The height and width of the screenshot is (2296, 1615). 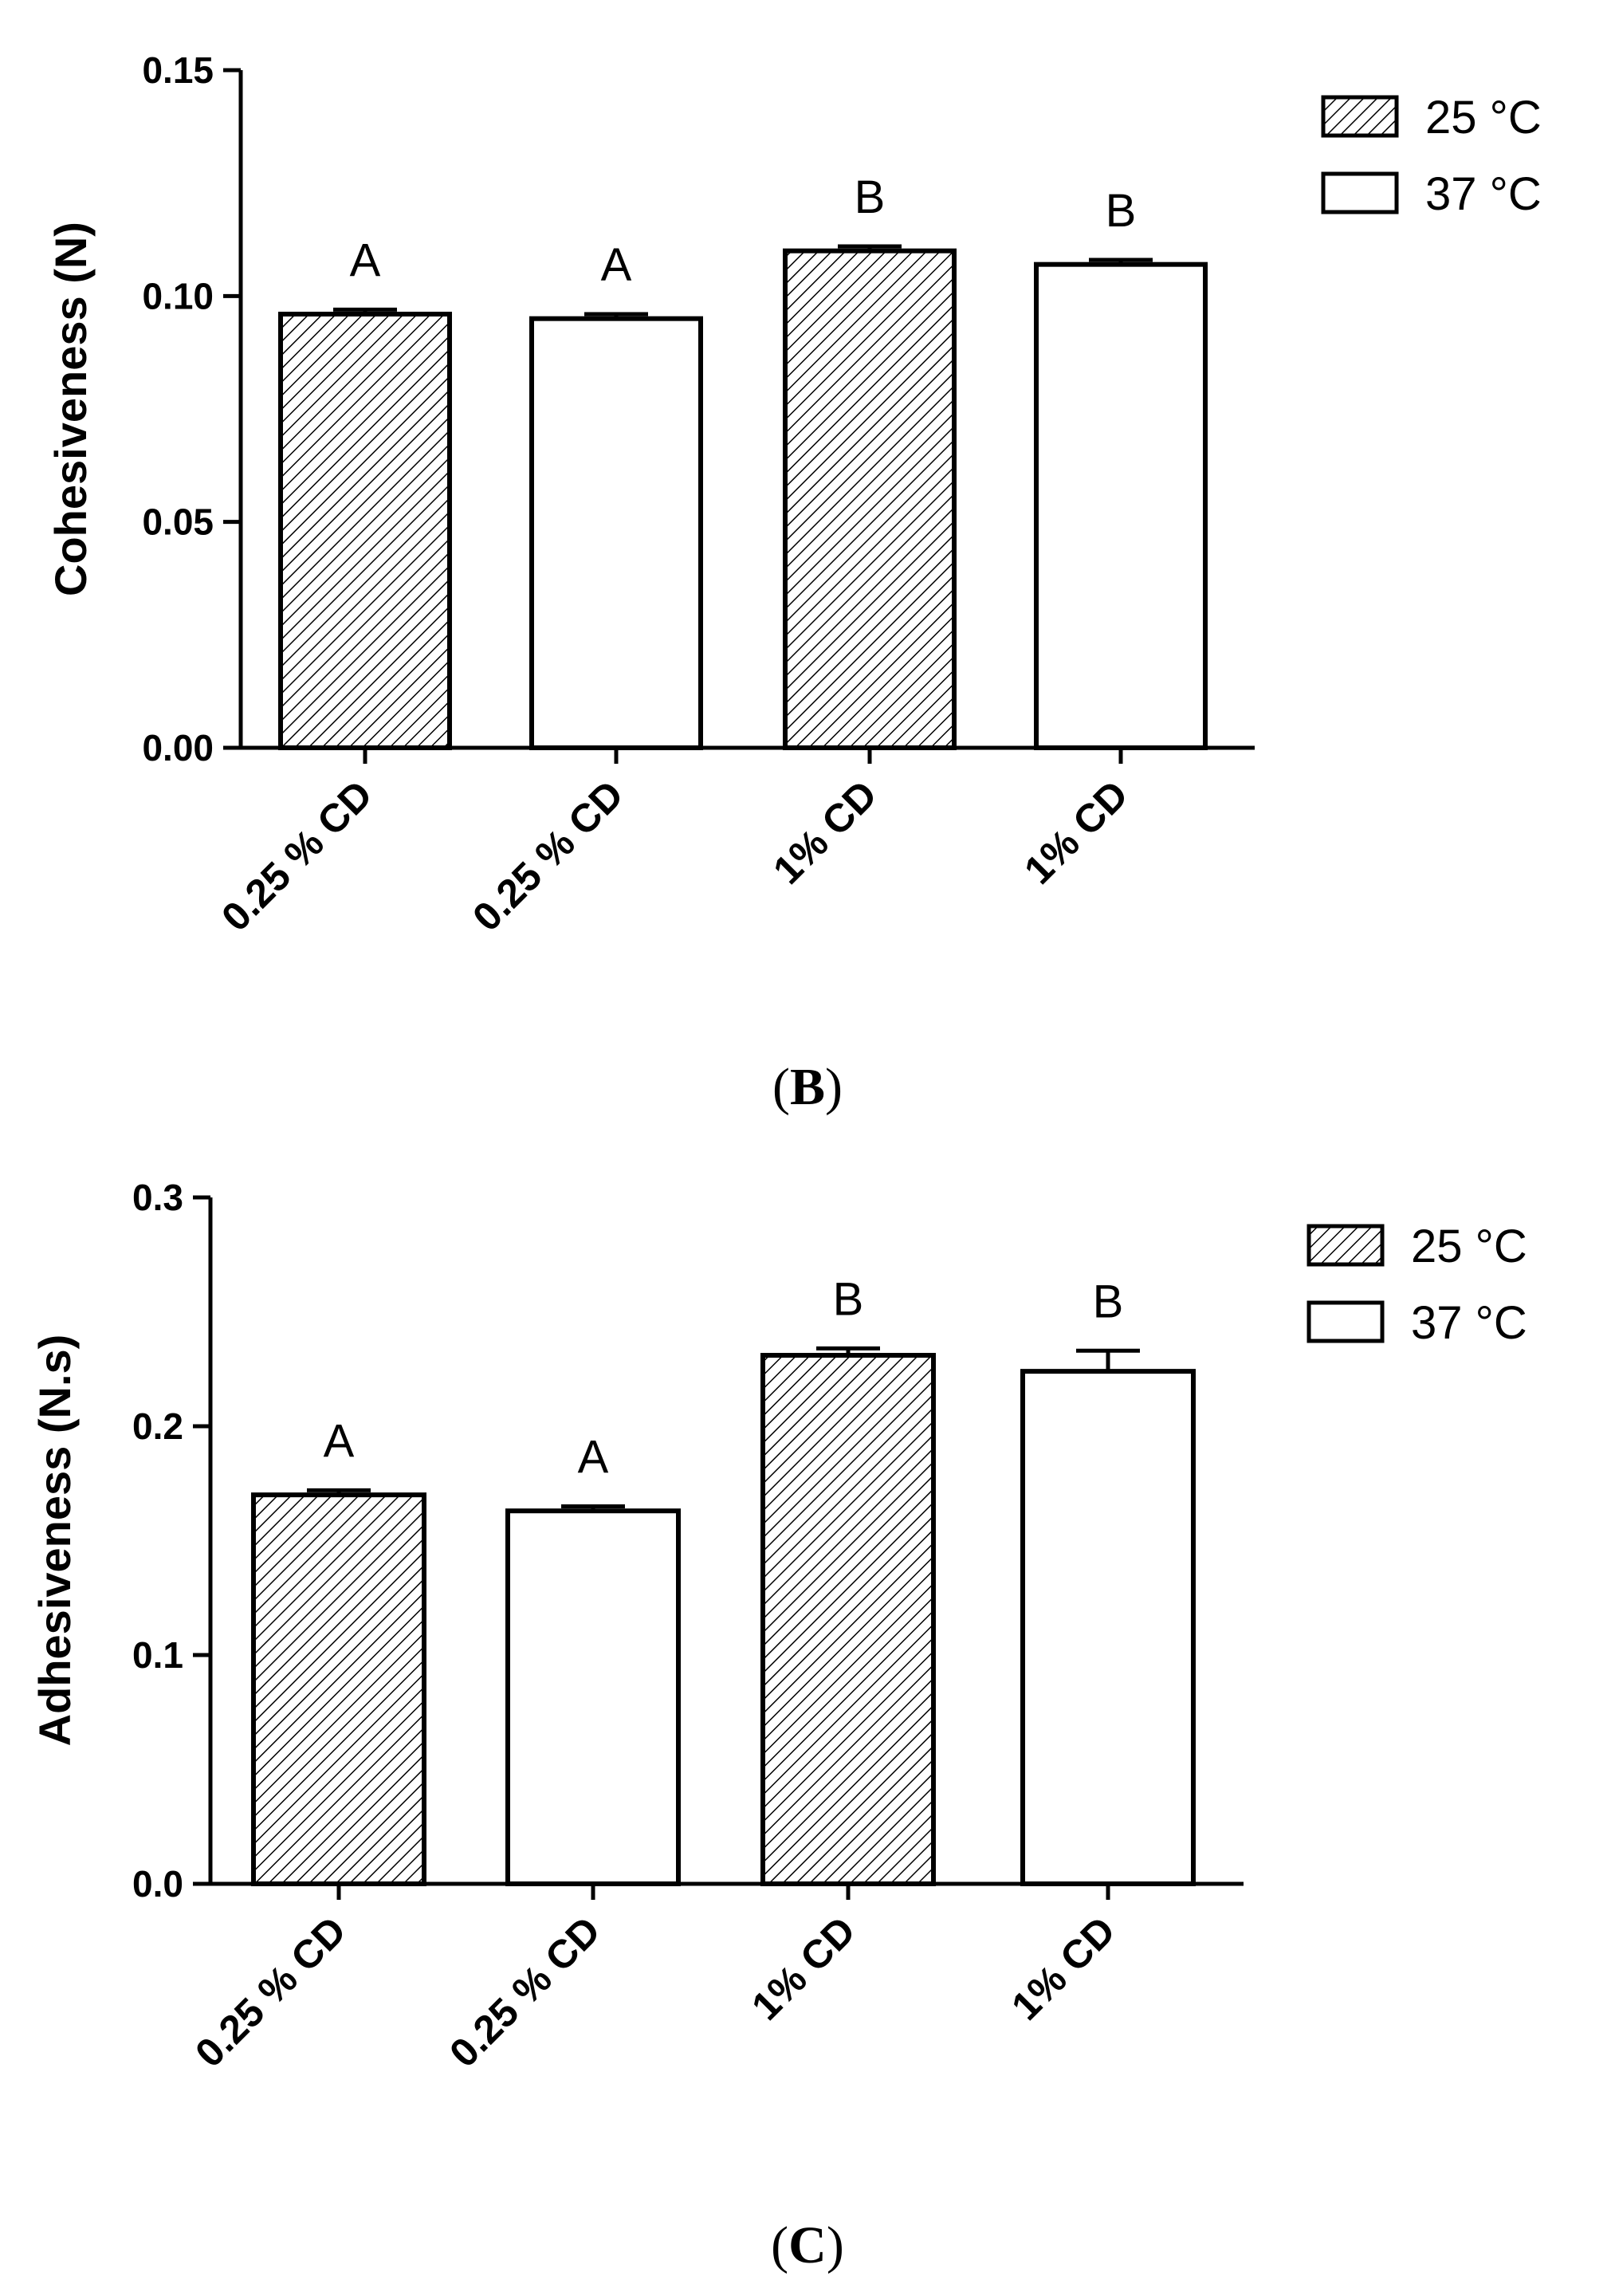 I want to click on y-tick-label: 0.2, so click(x=157, y=1426).